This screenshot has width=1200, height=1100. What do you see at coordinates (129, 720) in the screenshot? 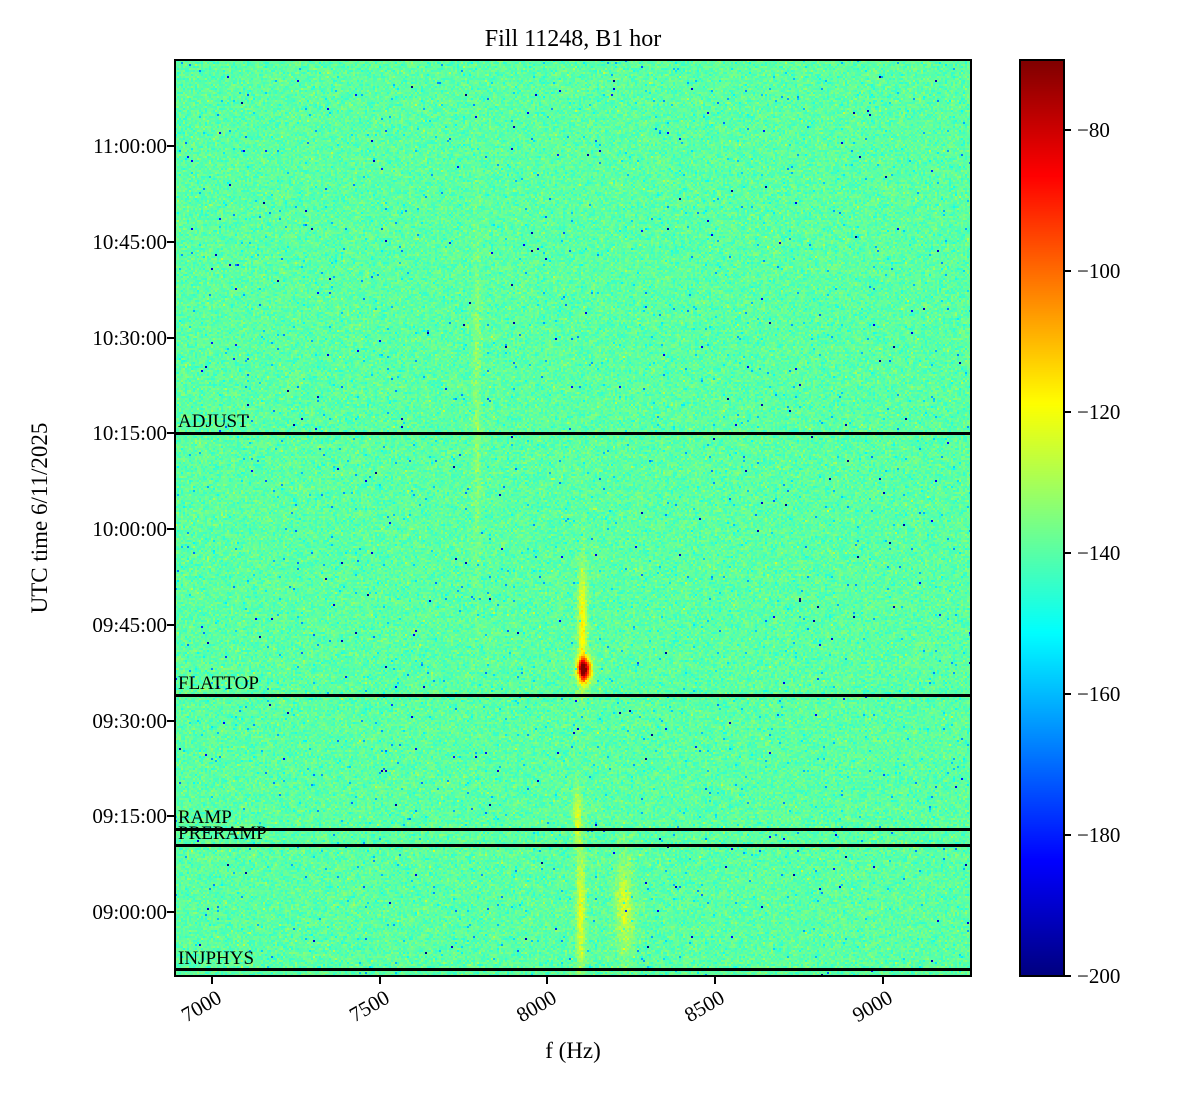
I see `y-tick-label: 09:30:00` at bounding box center [129, 720].